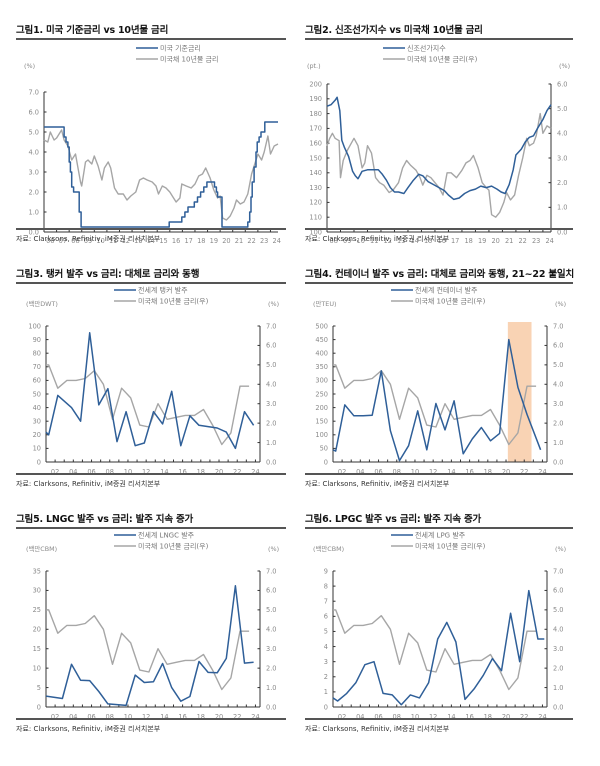 The width and height of the screenshot is (600, 766). Describe the element at coordinates (314, 66) in the screenshot. I see `left-axis-unit: (pt.)` at that location.